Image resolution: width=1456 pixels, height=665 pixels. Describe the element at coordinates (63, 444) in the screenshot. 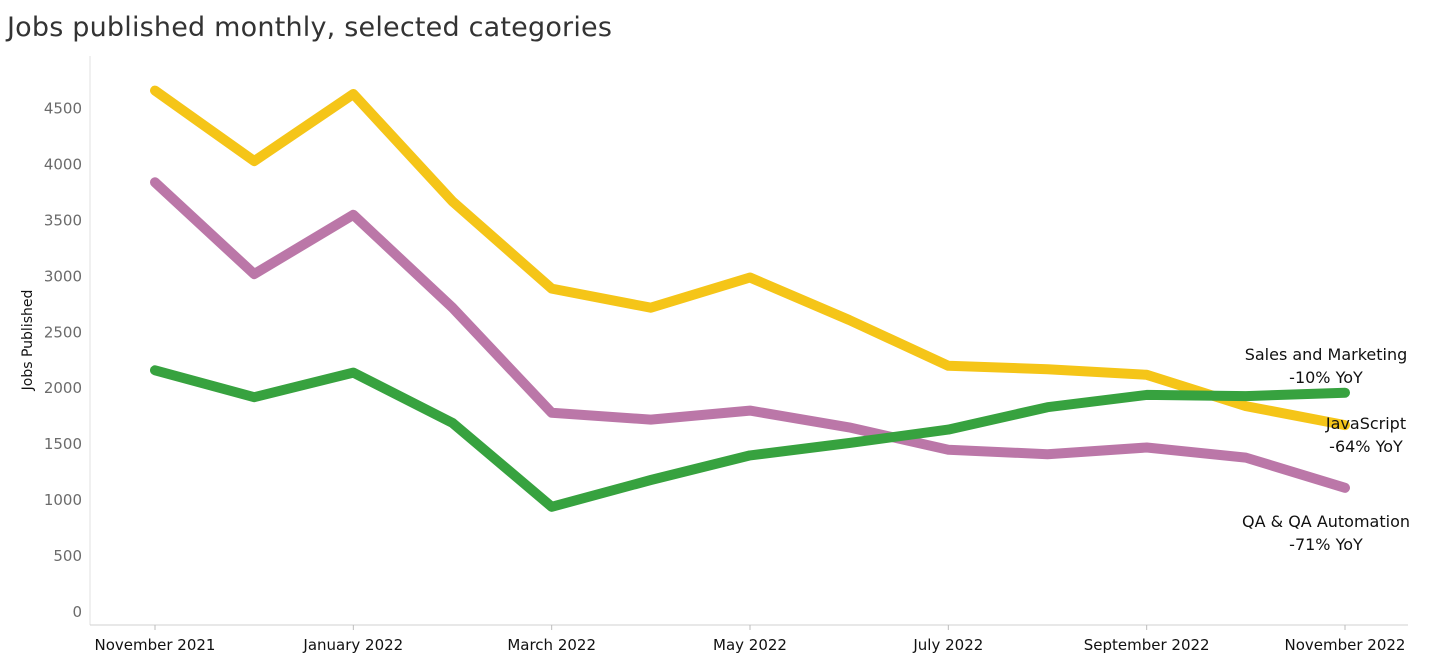

I see `y-tick-label: 1500` at that location.